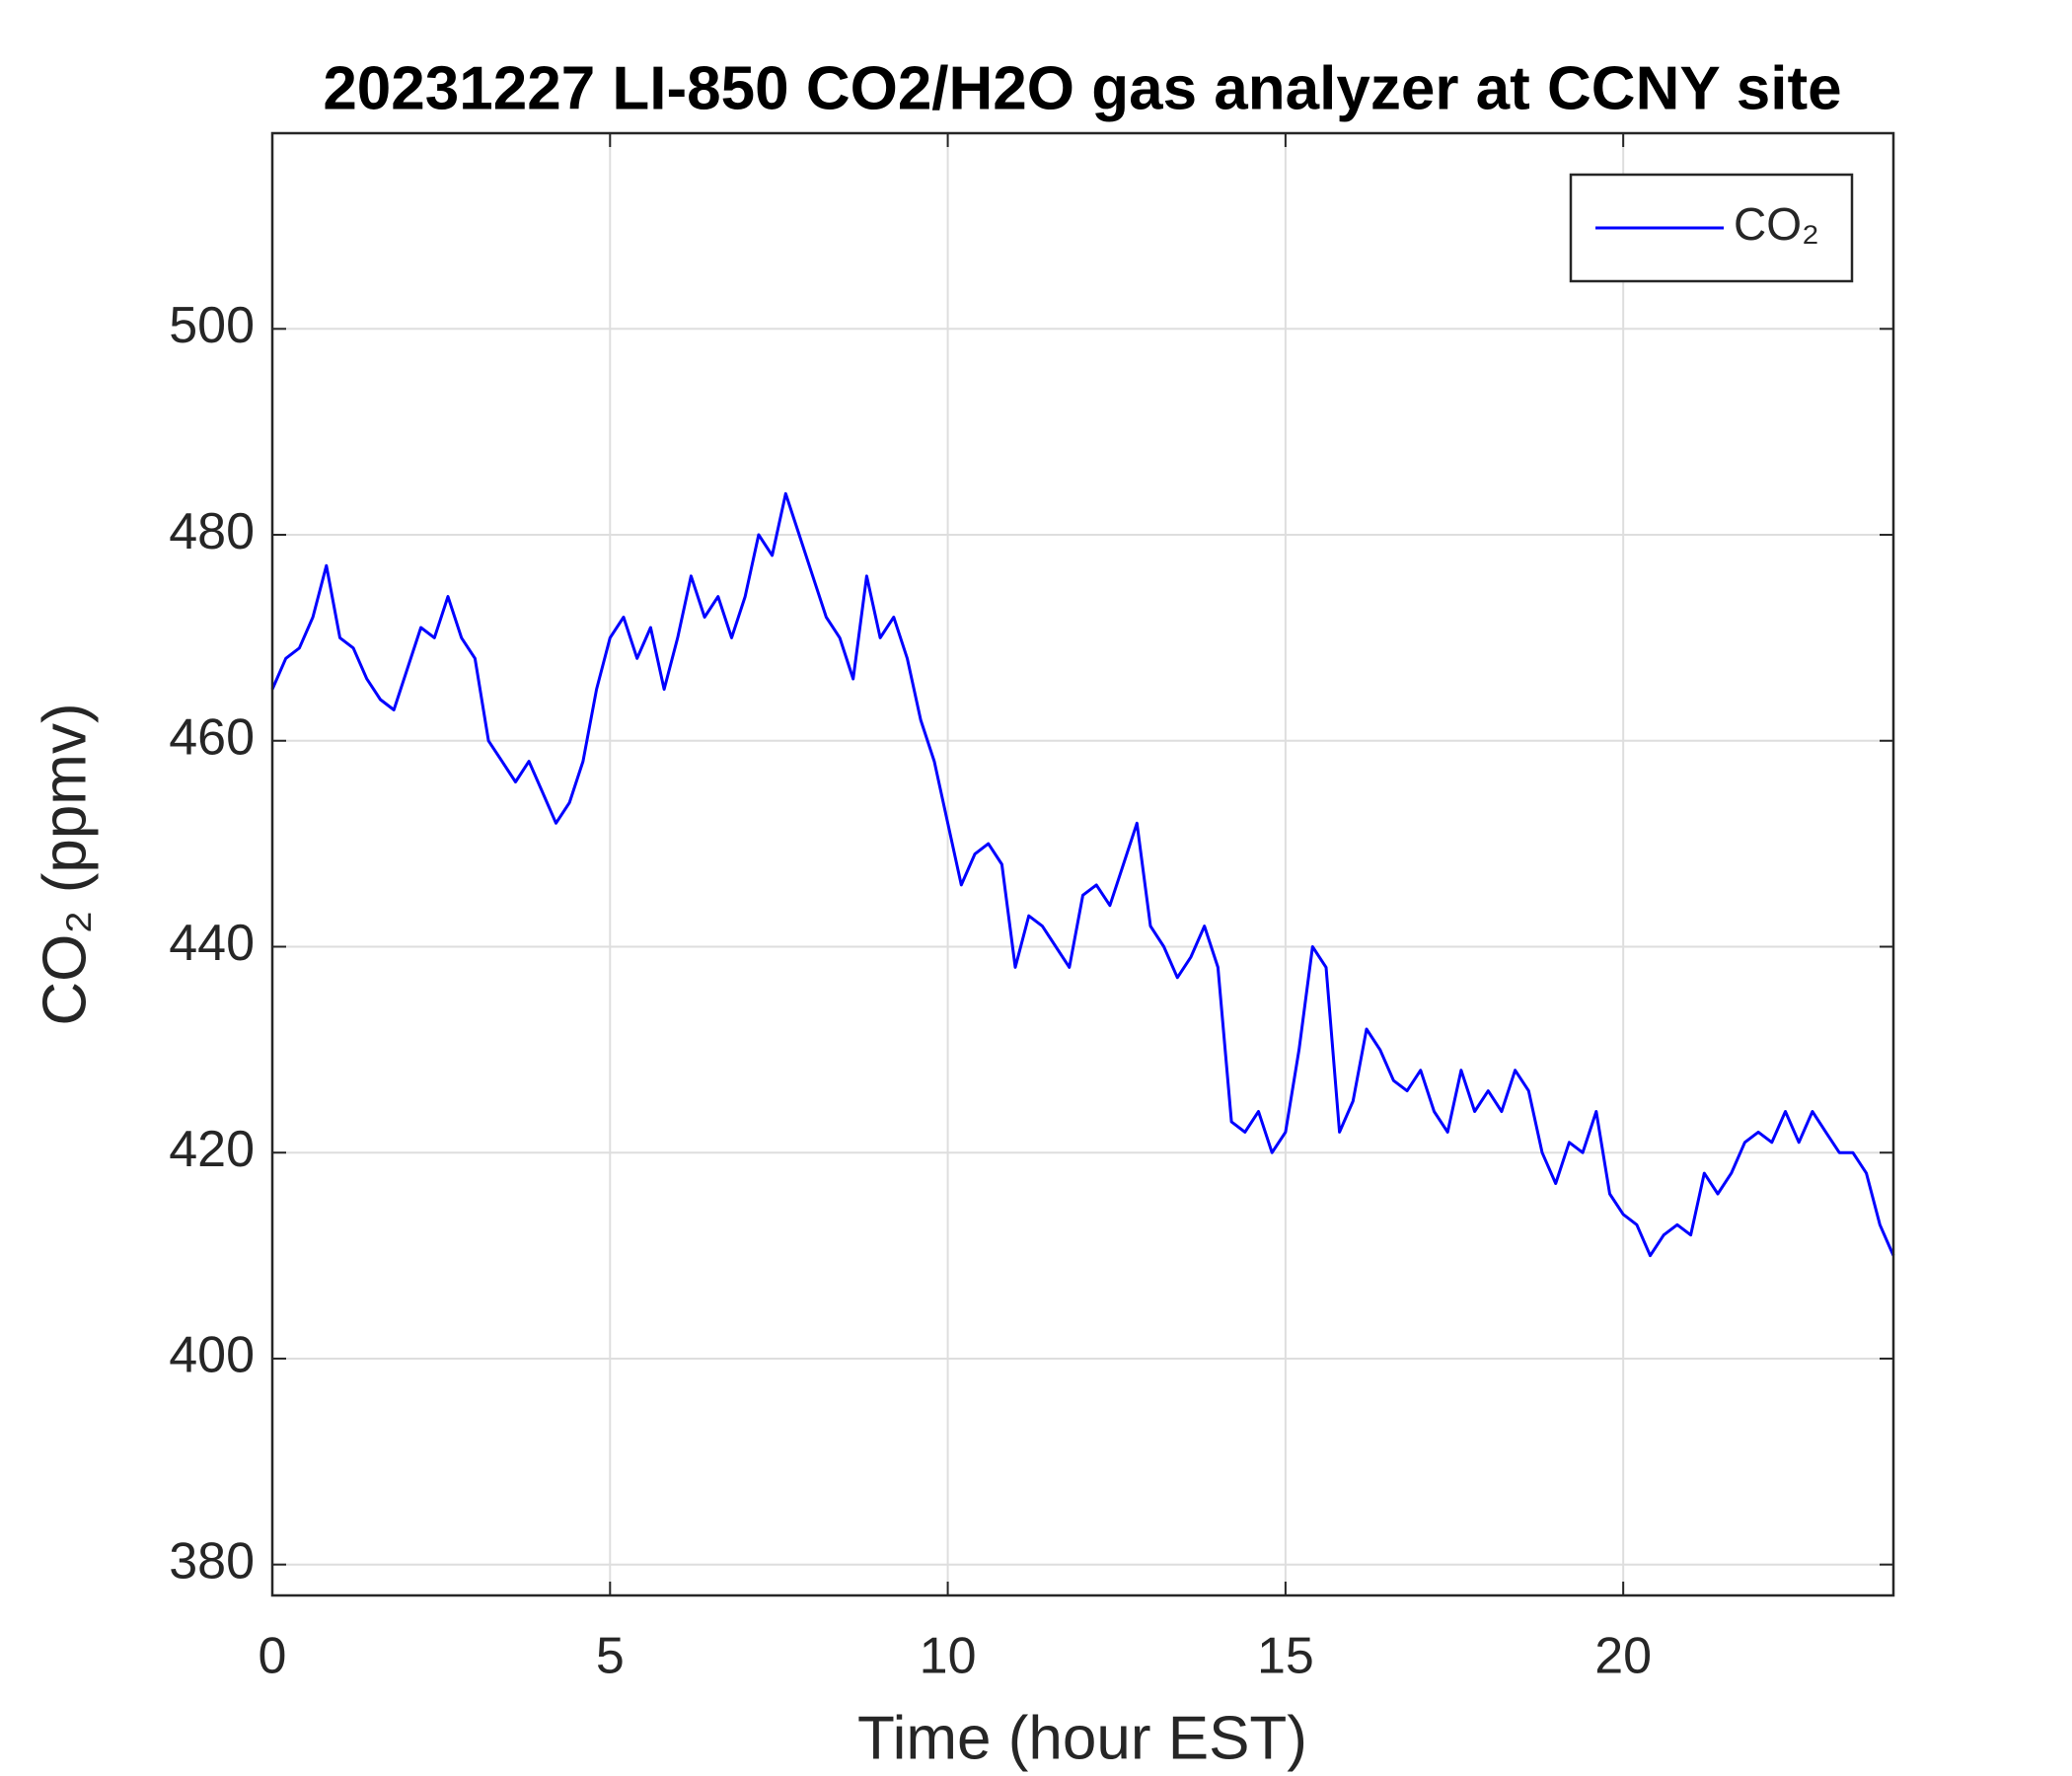 This screenshot has height=1776, width=2072. Describe the element at coordinates (1082, 1738) in the screenshot. I see `x-axis-label: Time (hour EST)` at that location.